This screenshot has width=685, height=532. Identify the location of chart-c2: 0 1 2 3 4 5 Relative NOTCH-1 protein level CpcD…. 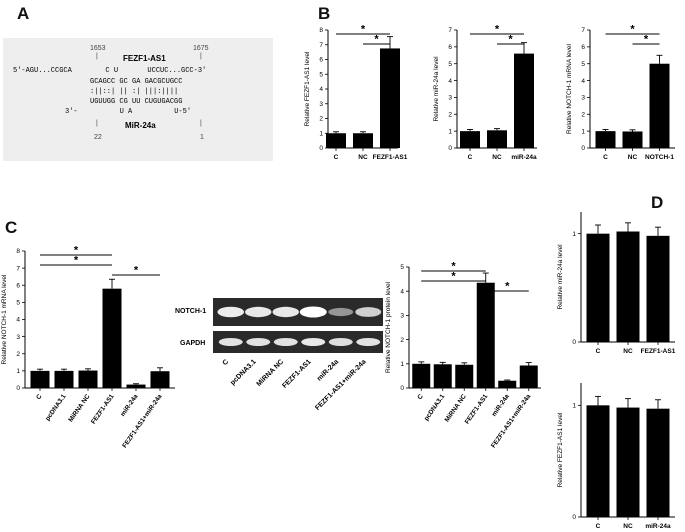
(463, 355).